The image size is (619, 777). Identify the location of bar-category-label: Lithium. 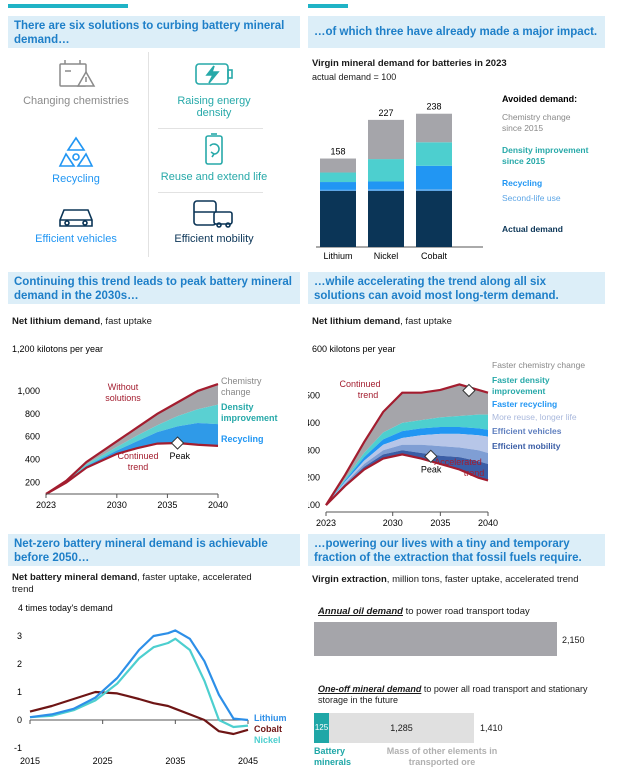
(337, 256).